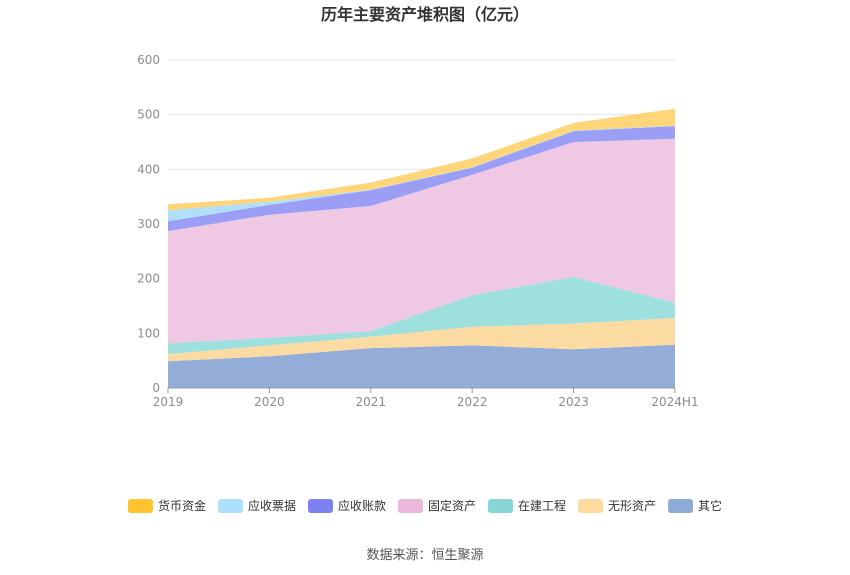  I want to click on y-tick-label: 200, so click(148, 279).